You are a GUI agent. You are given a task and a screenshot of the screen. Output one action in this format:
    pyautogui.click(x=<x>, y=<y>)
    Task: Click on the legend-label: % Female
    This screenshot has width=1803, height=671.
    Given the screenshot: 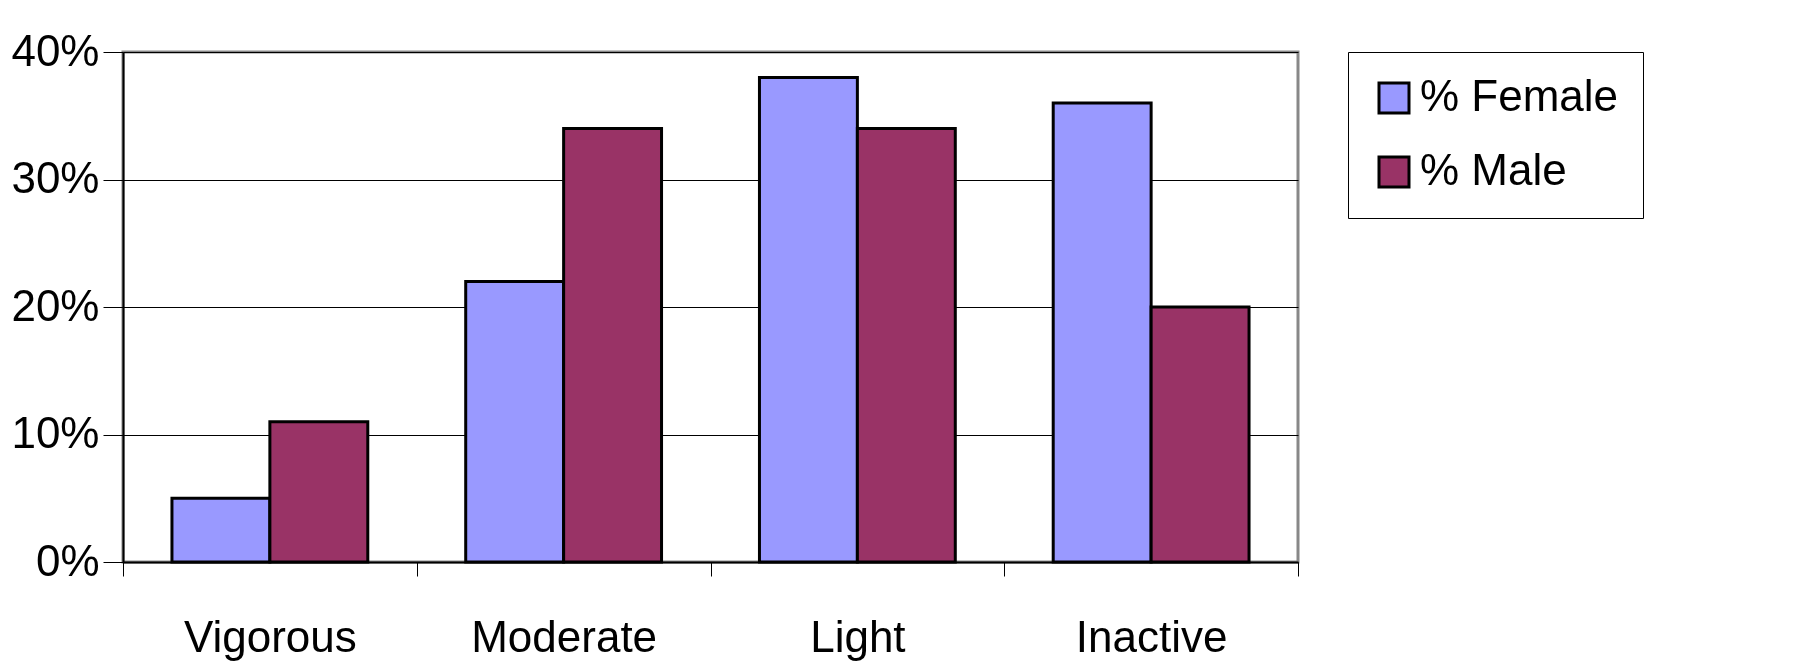 What is the action you would take?
    pyautogui.click(x=1519, y=95)
    